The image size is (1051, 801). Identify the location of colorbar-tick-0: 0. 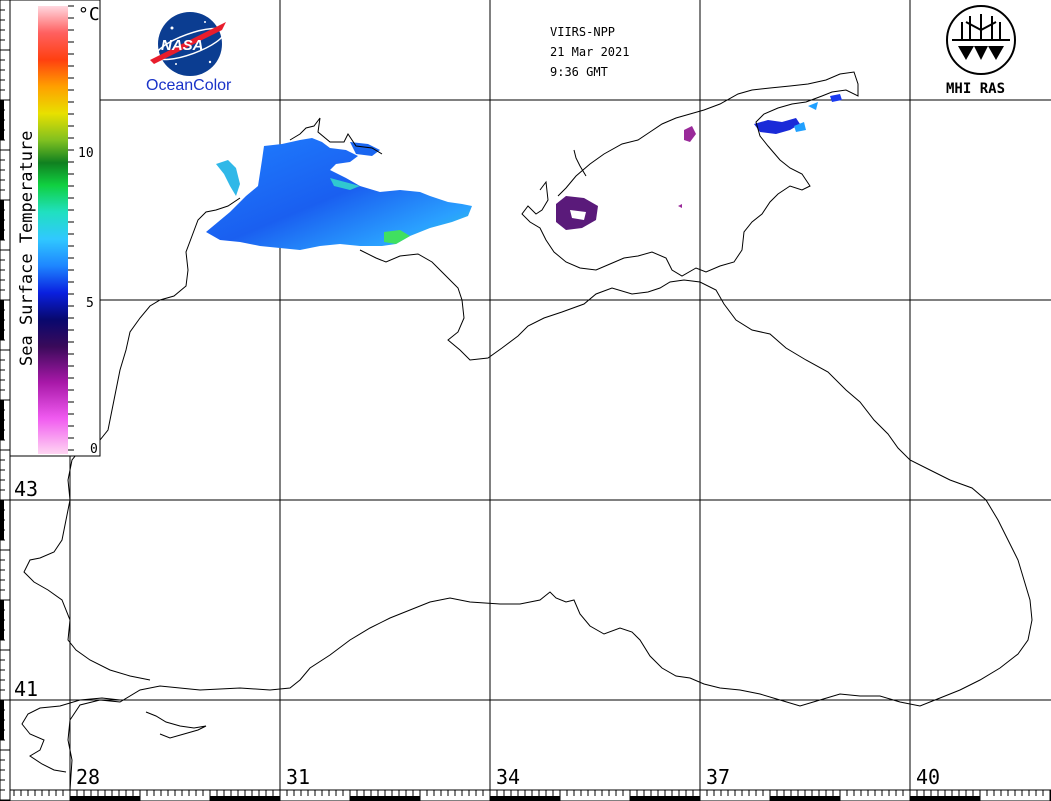
(94, 449).